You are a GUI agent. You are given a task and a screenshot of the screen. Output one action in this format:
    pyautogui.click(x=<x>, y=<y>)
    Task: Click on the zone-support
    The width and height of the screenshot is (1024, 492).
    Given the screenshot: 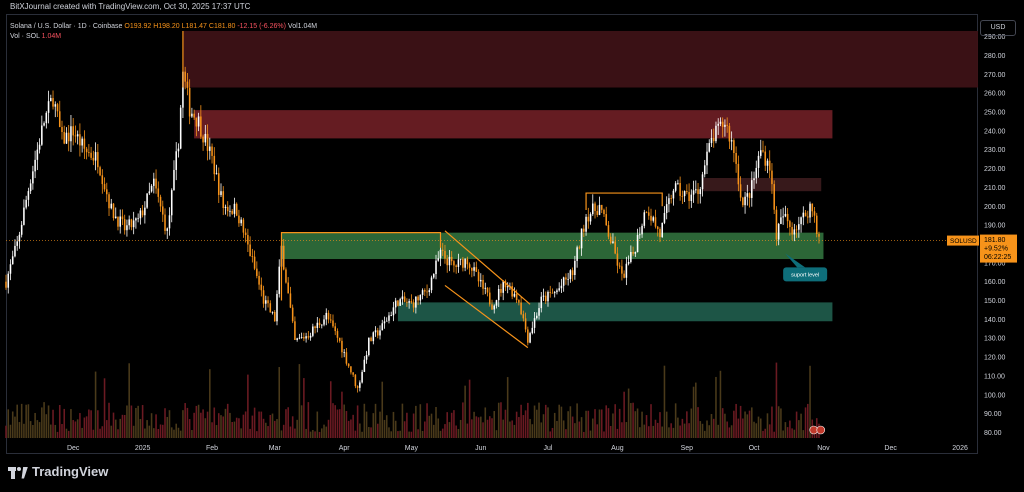 What is the action you would take?
    pyautogui.click(x=552, y=246)
    